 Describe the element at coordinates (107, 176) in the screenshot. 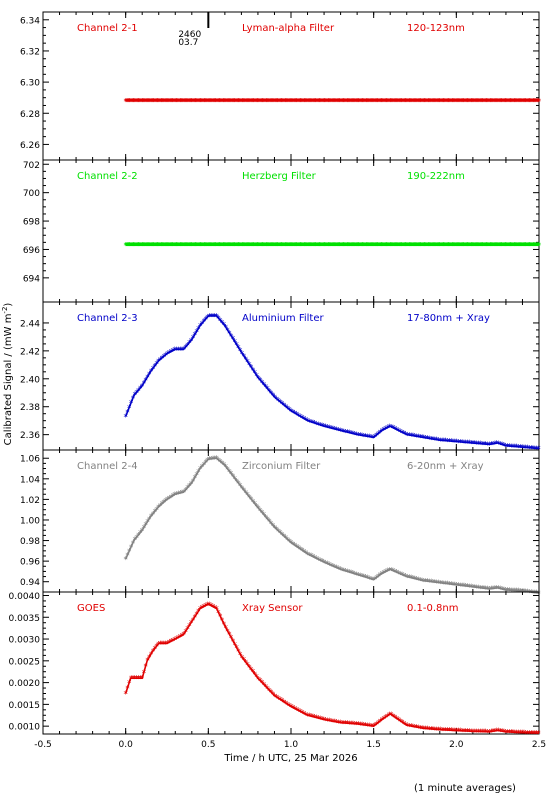

I see `panel-label: Channel 2-2` at that location.